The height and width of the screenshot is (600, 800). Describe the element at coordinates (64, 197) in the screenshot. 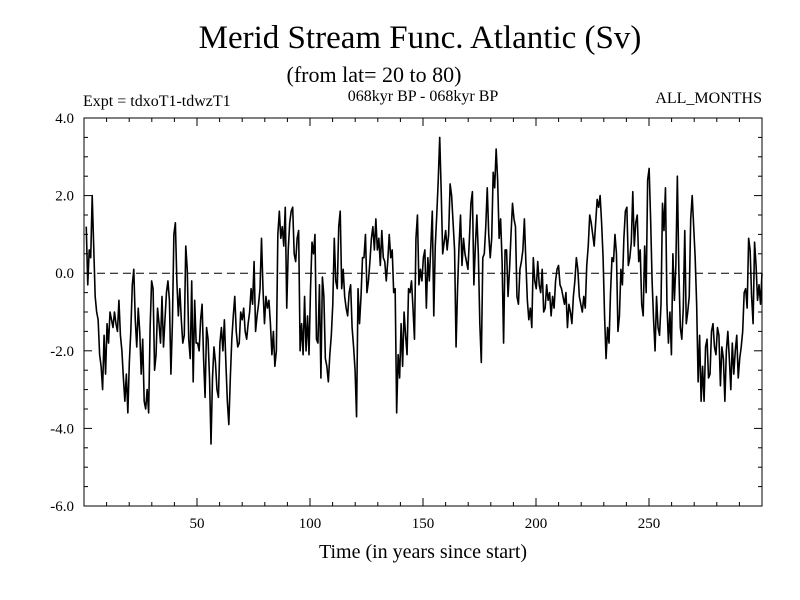

I see `y-tick-label: 2.0` at that location.